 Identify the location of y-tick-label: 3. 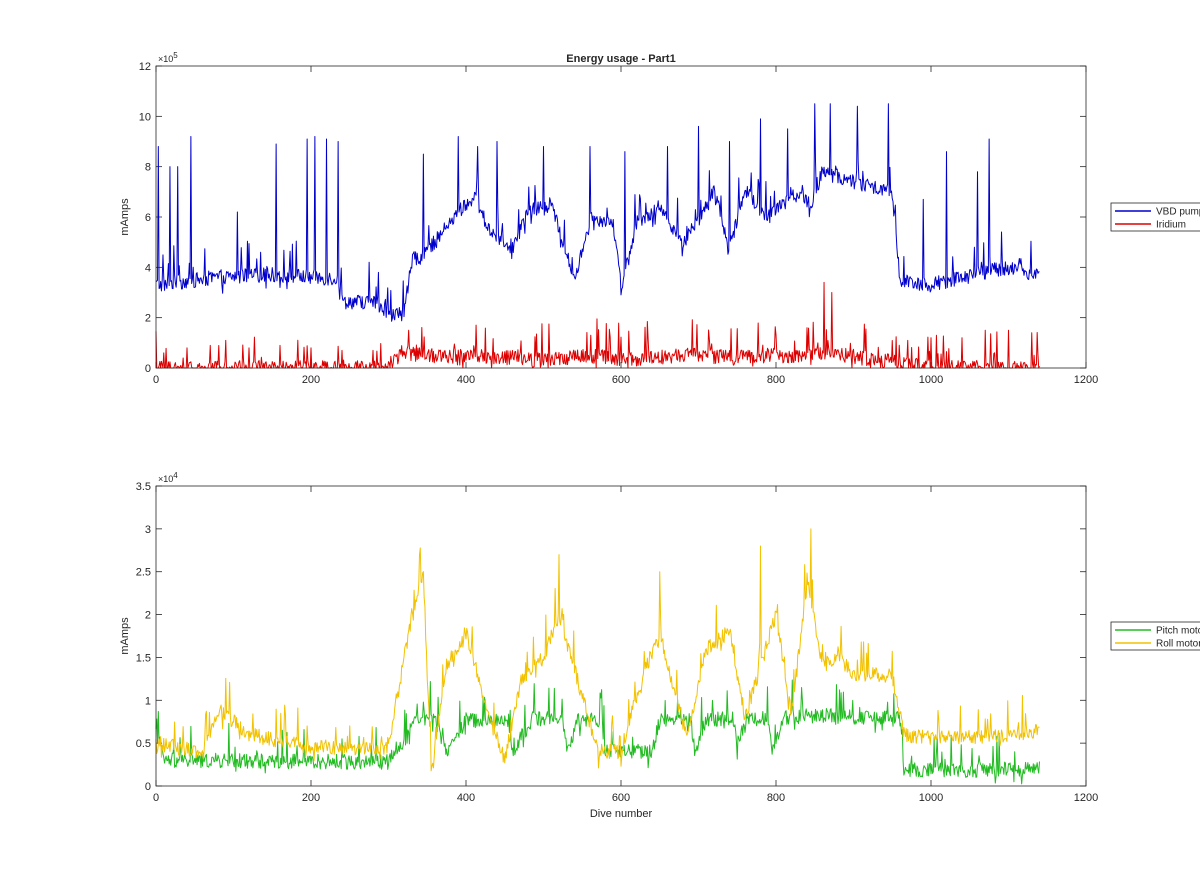
(148, 530).